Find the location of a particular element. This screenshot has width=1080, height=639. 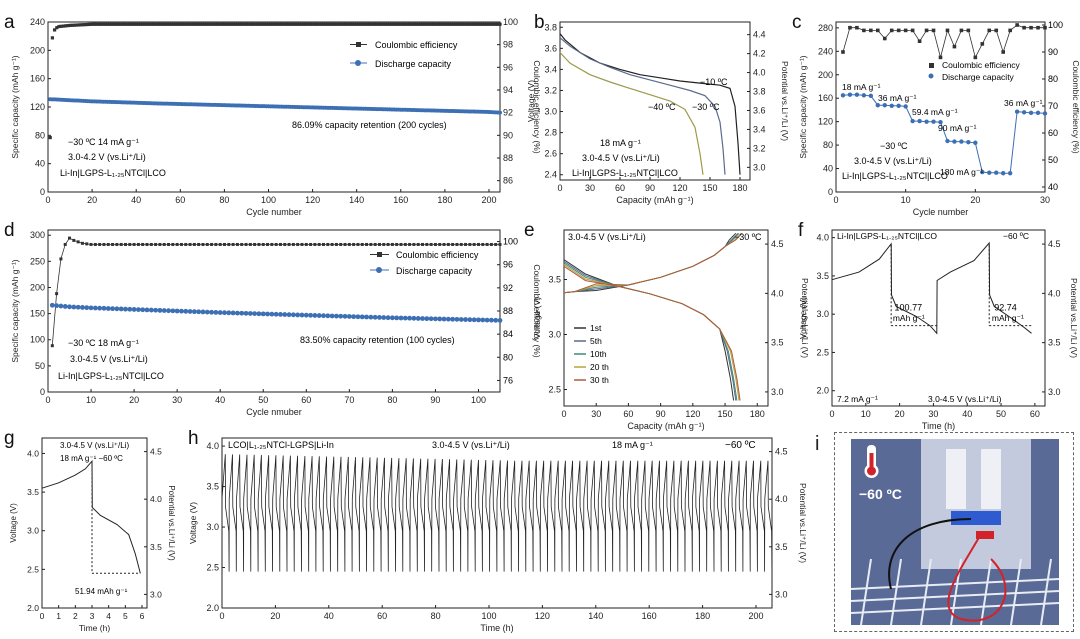

annotation: Li-In|LGPS-L₁.₂₅NTCl|LCO is located at coordinates (895, 176).